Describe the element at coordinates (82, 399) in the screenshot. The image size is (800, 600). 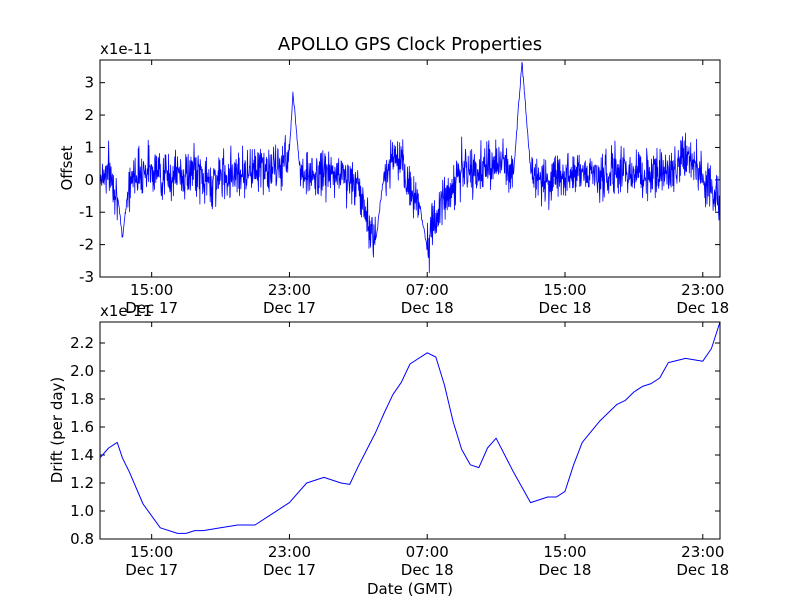
I see `drift-ytick-label: 1.8` at that location.